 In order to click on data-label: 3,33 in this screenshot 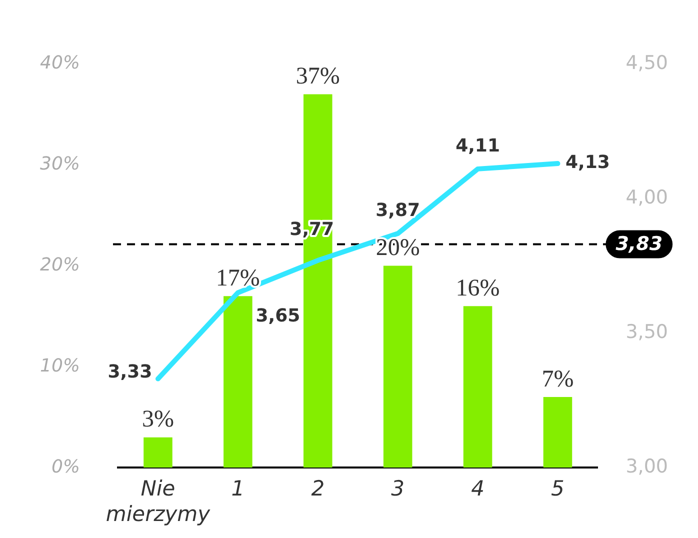, I will do `click(130, 371)`.